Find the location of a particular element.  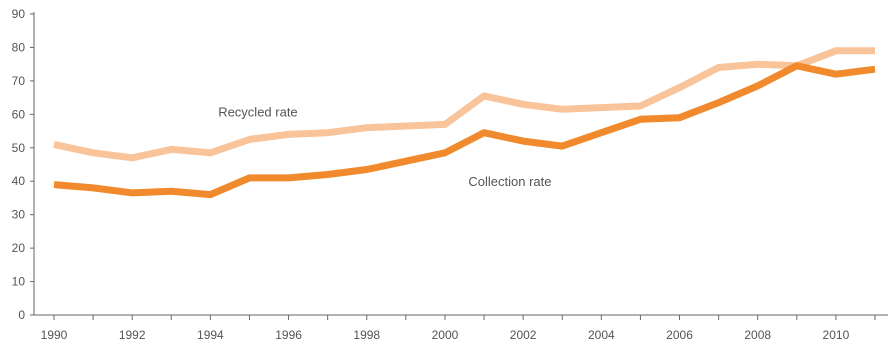

series-label-collection-rate: Collection rate is located at coordinates (509, 181).